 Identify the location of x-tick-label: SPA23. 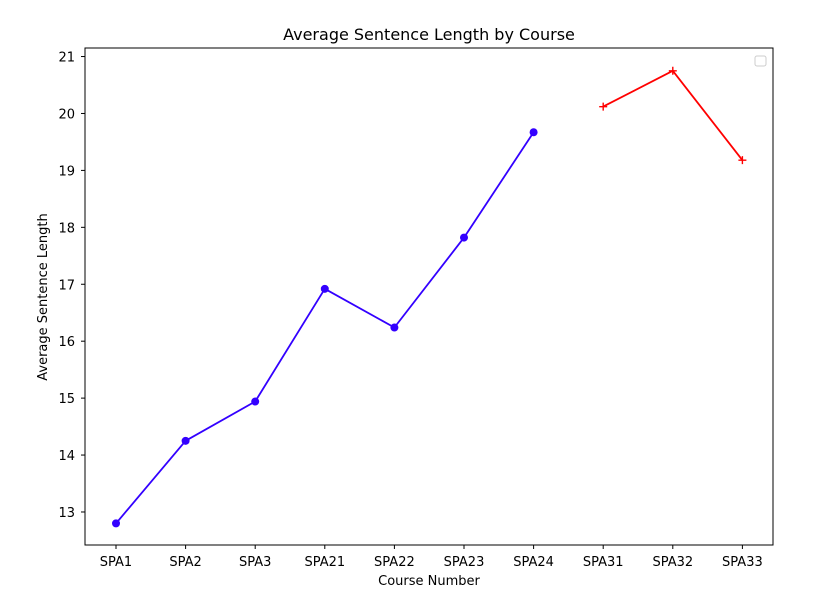
(464, 562).